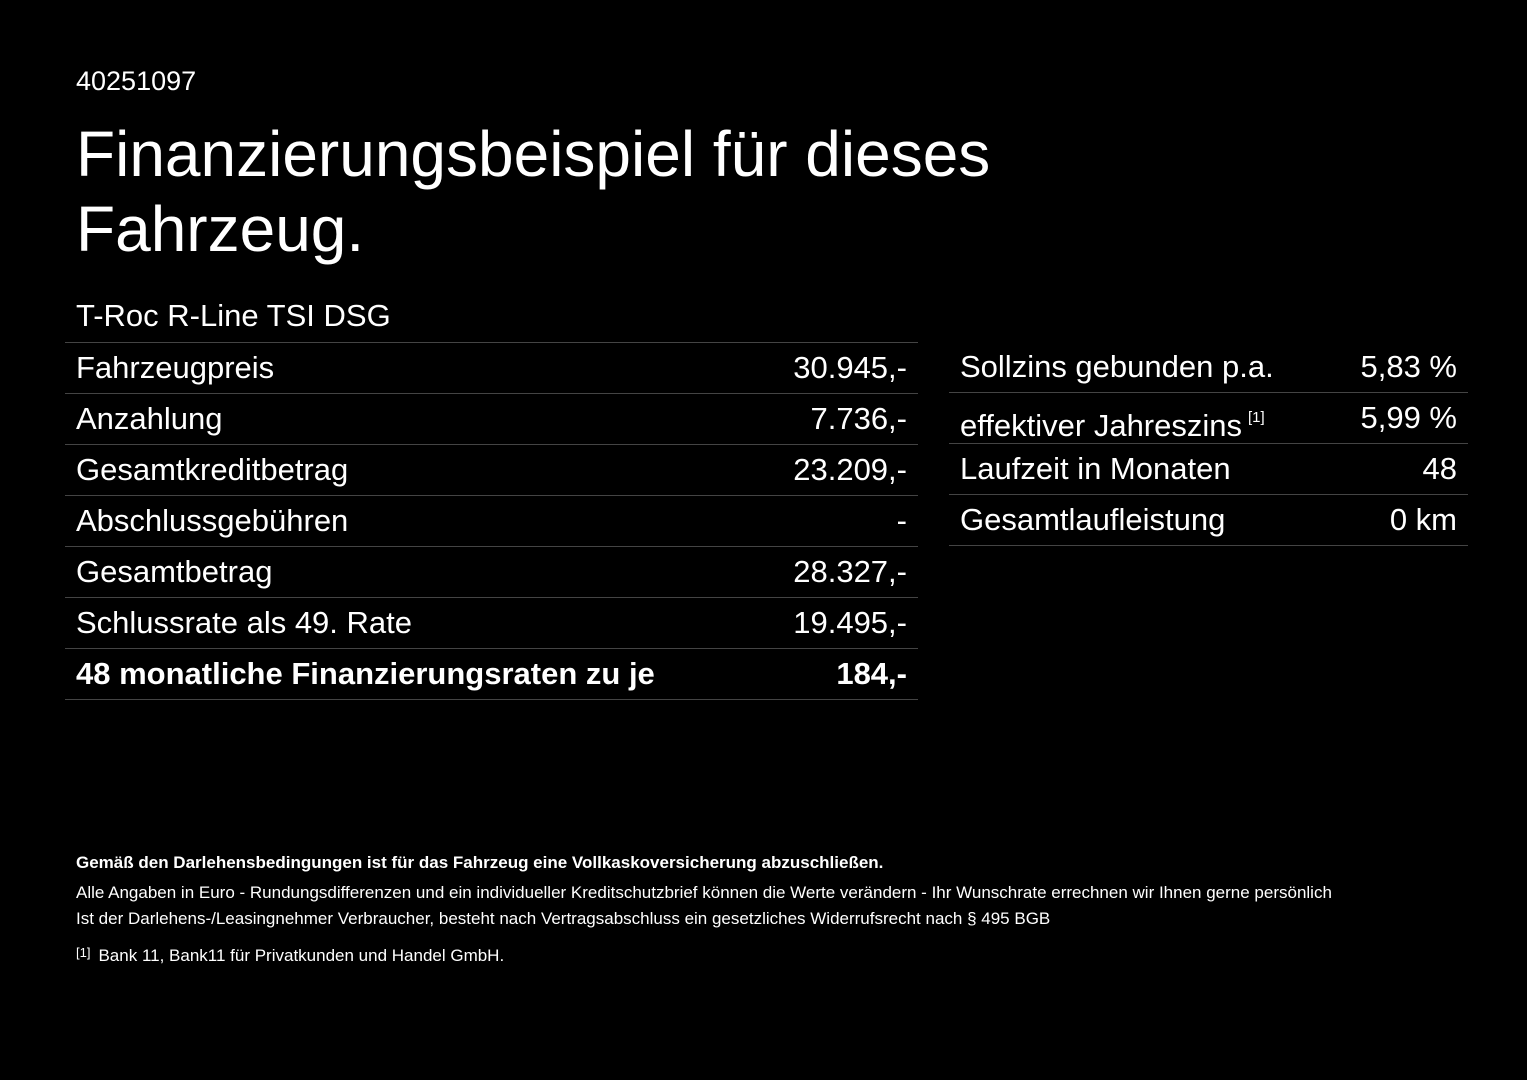 The width and height of the screenshot is (1527, 1080). Describe the element at coordinates (1093, 519) in the screenshot. I see `row-label: Gesamtlaufleistung` at that location.